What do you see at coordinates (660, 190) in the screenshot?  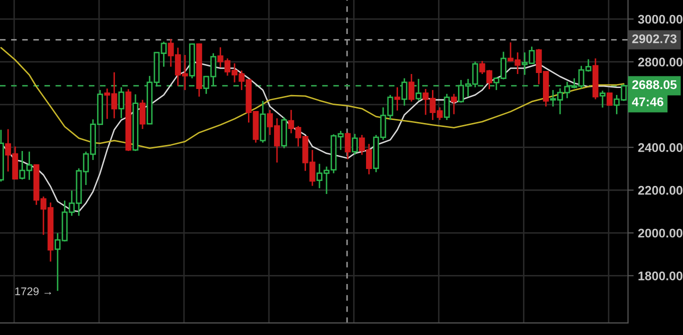 I see `y-tick-label: 2200.00` at bounding box center [660, 190].